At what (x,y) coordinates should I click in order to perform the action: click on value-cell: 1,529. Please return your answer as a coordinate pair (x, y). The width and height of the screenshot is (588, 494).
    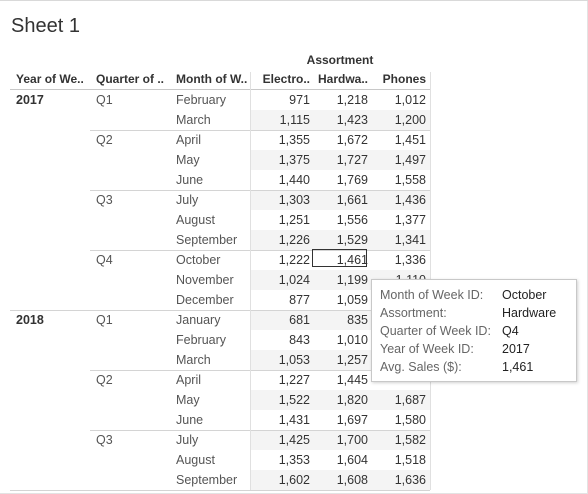
    Looking at the image, I should click on (352, 240).